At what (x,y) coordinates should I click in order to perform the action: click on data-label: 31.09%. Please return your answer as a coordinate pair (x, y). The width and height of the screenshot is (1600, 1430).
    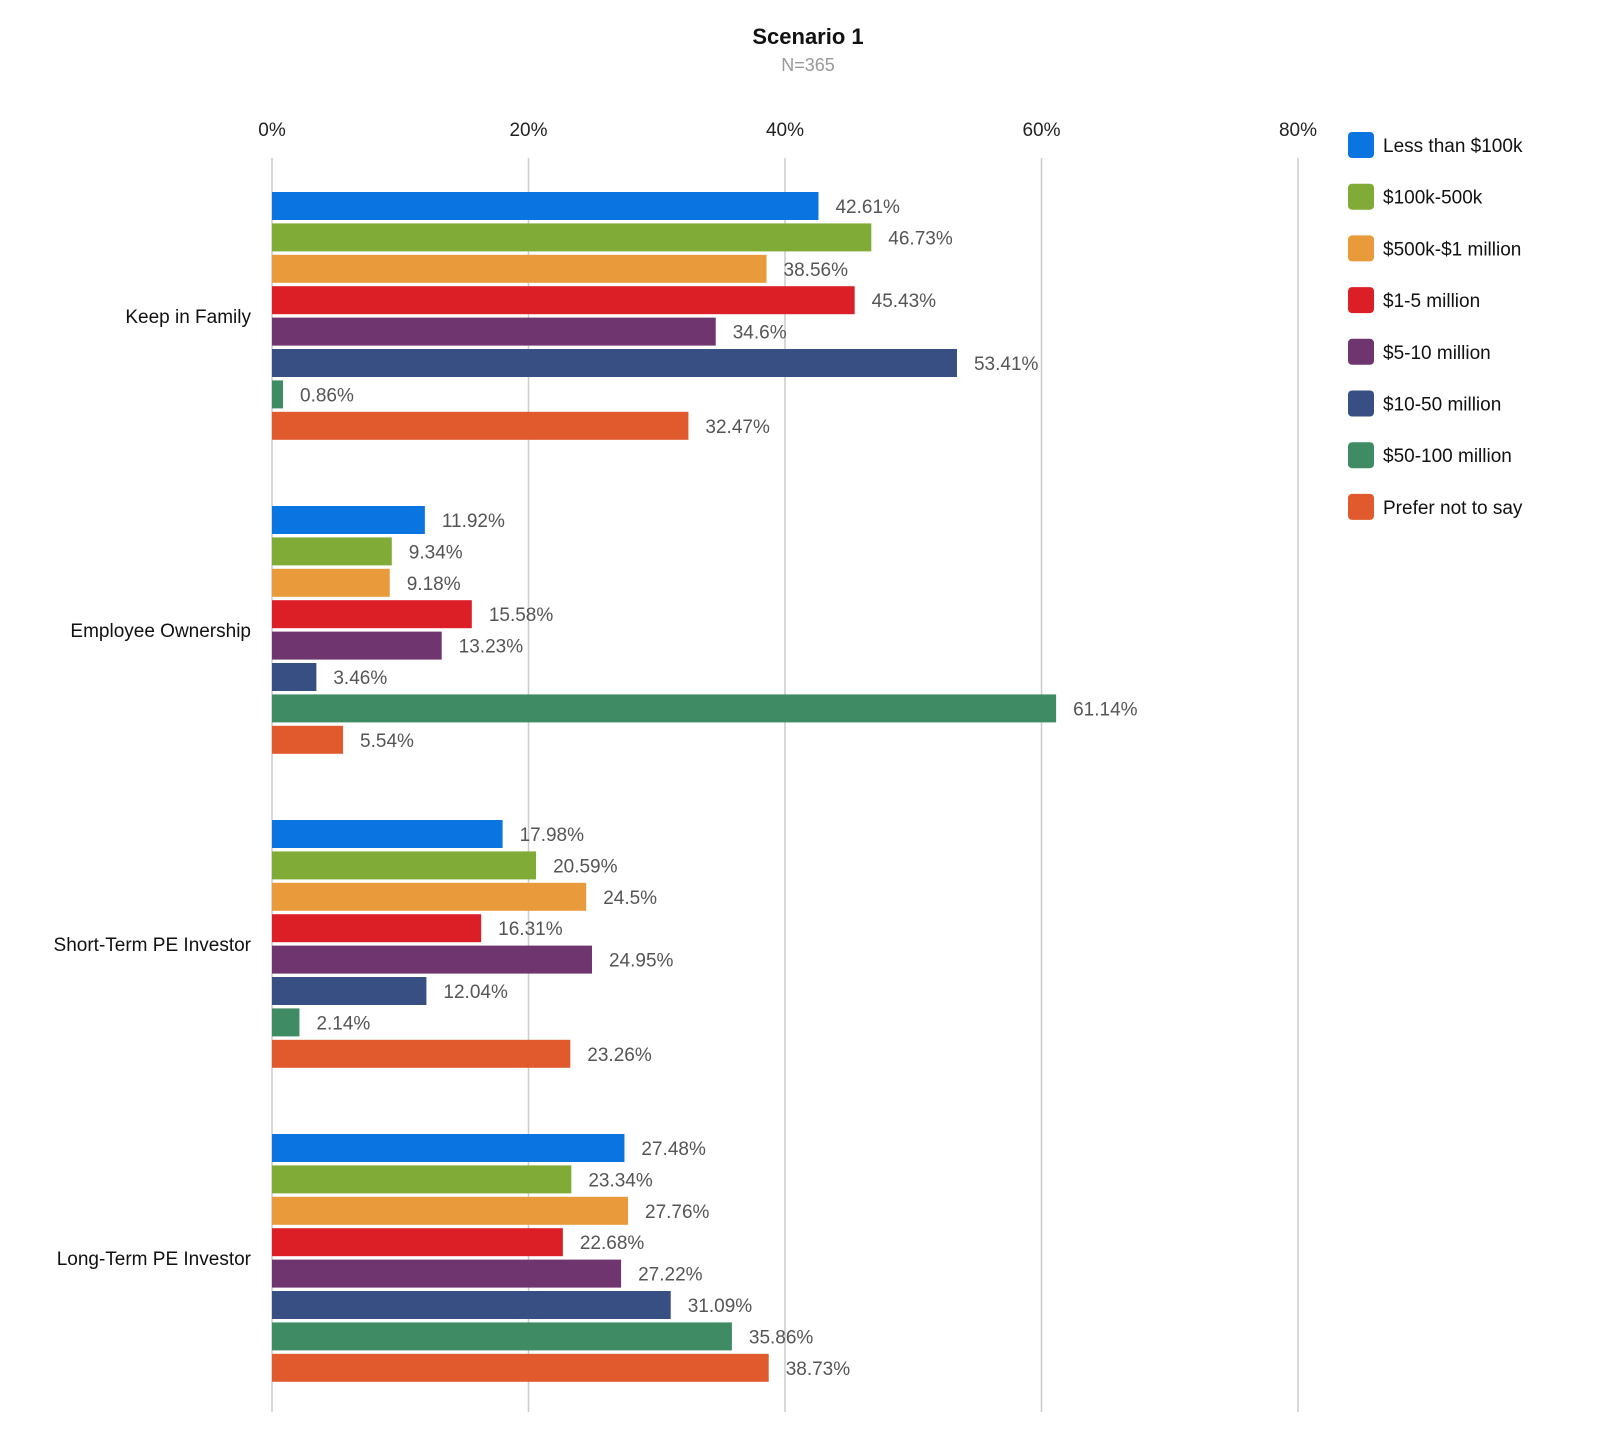
    Looking at the image, I should click on (720, 1306).